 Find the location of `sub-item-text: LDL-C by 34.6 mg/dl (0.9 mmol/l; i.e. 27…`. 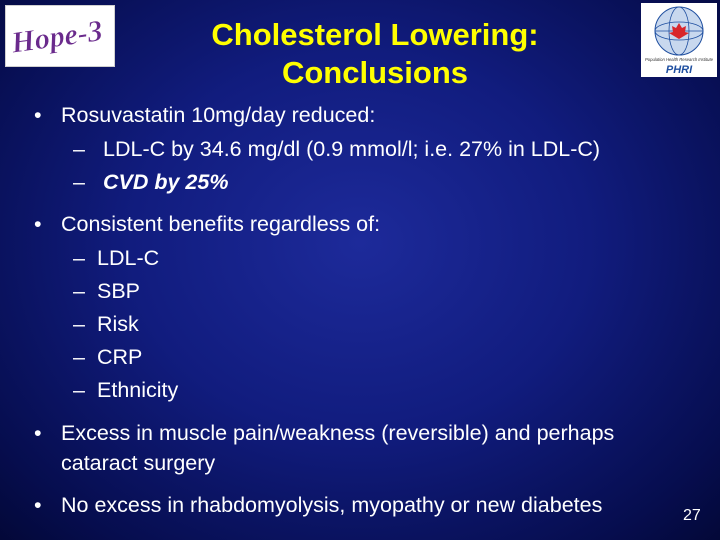

sub-item-text: LDL-C by 34.6 mg/dl (0.9 mmol/l; i.e. 27… is located at coordinates (352, 149).